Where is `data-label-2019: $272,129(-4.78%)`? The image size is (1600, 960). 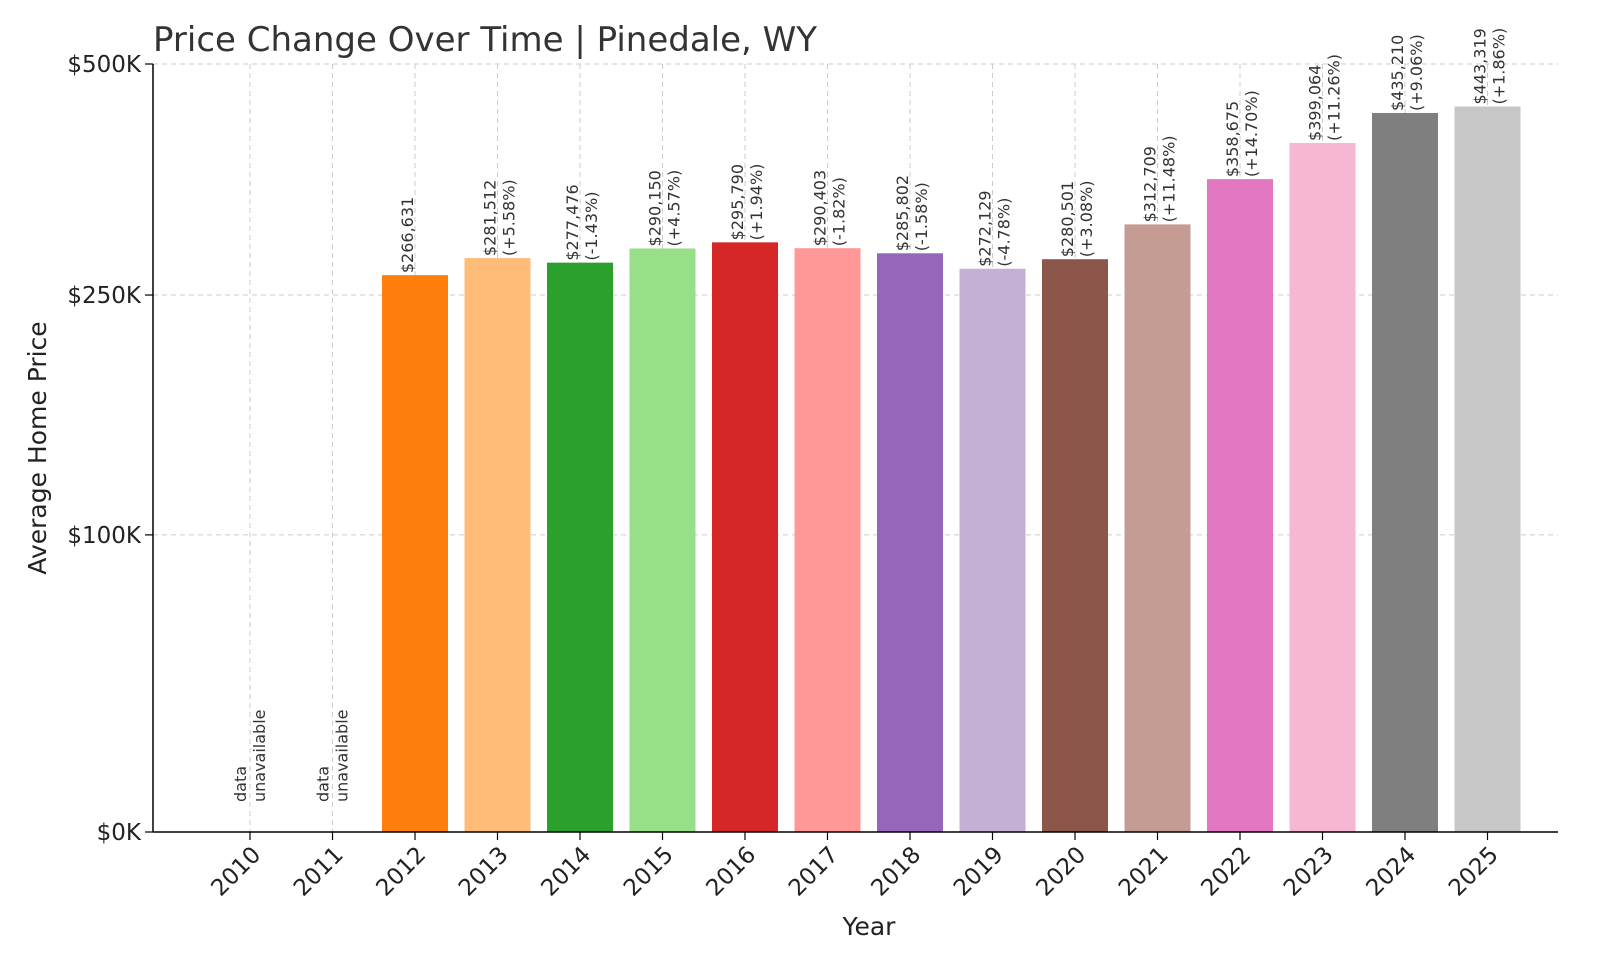
data-label-2019: $272,129(-4.78%) is located at coordinates (995, 228).